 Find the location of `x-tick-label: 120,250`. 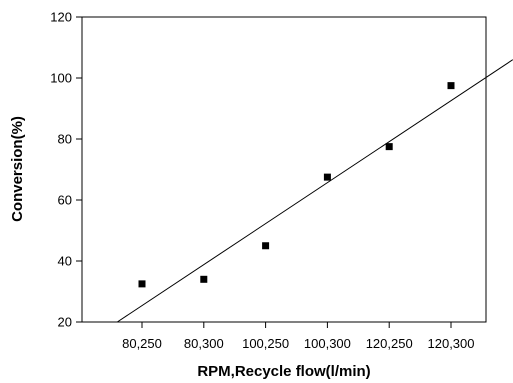

x-tick-label: 120,250 is located at coordinates (389, 343).